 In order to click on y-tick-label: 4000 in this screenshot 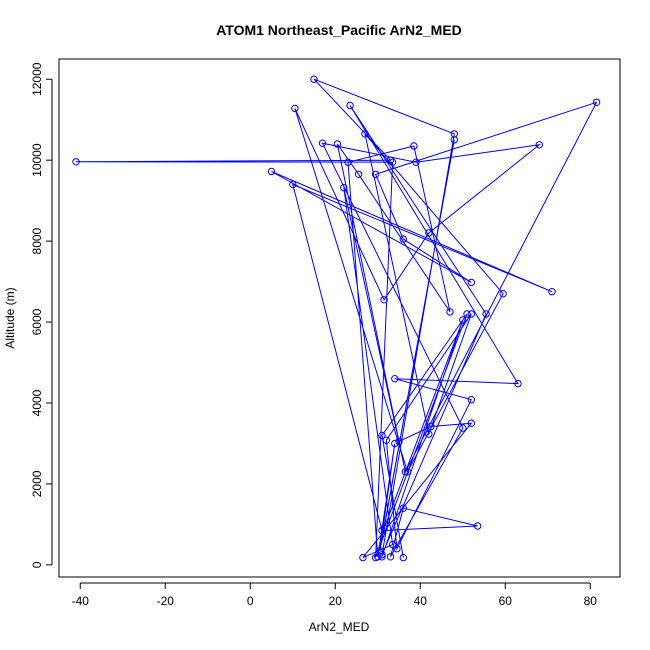, I will do `click(37, 402)`.